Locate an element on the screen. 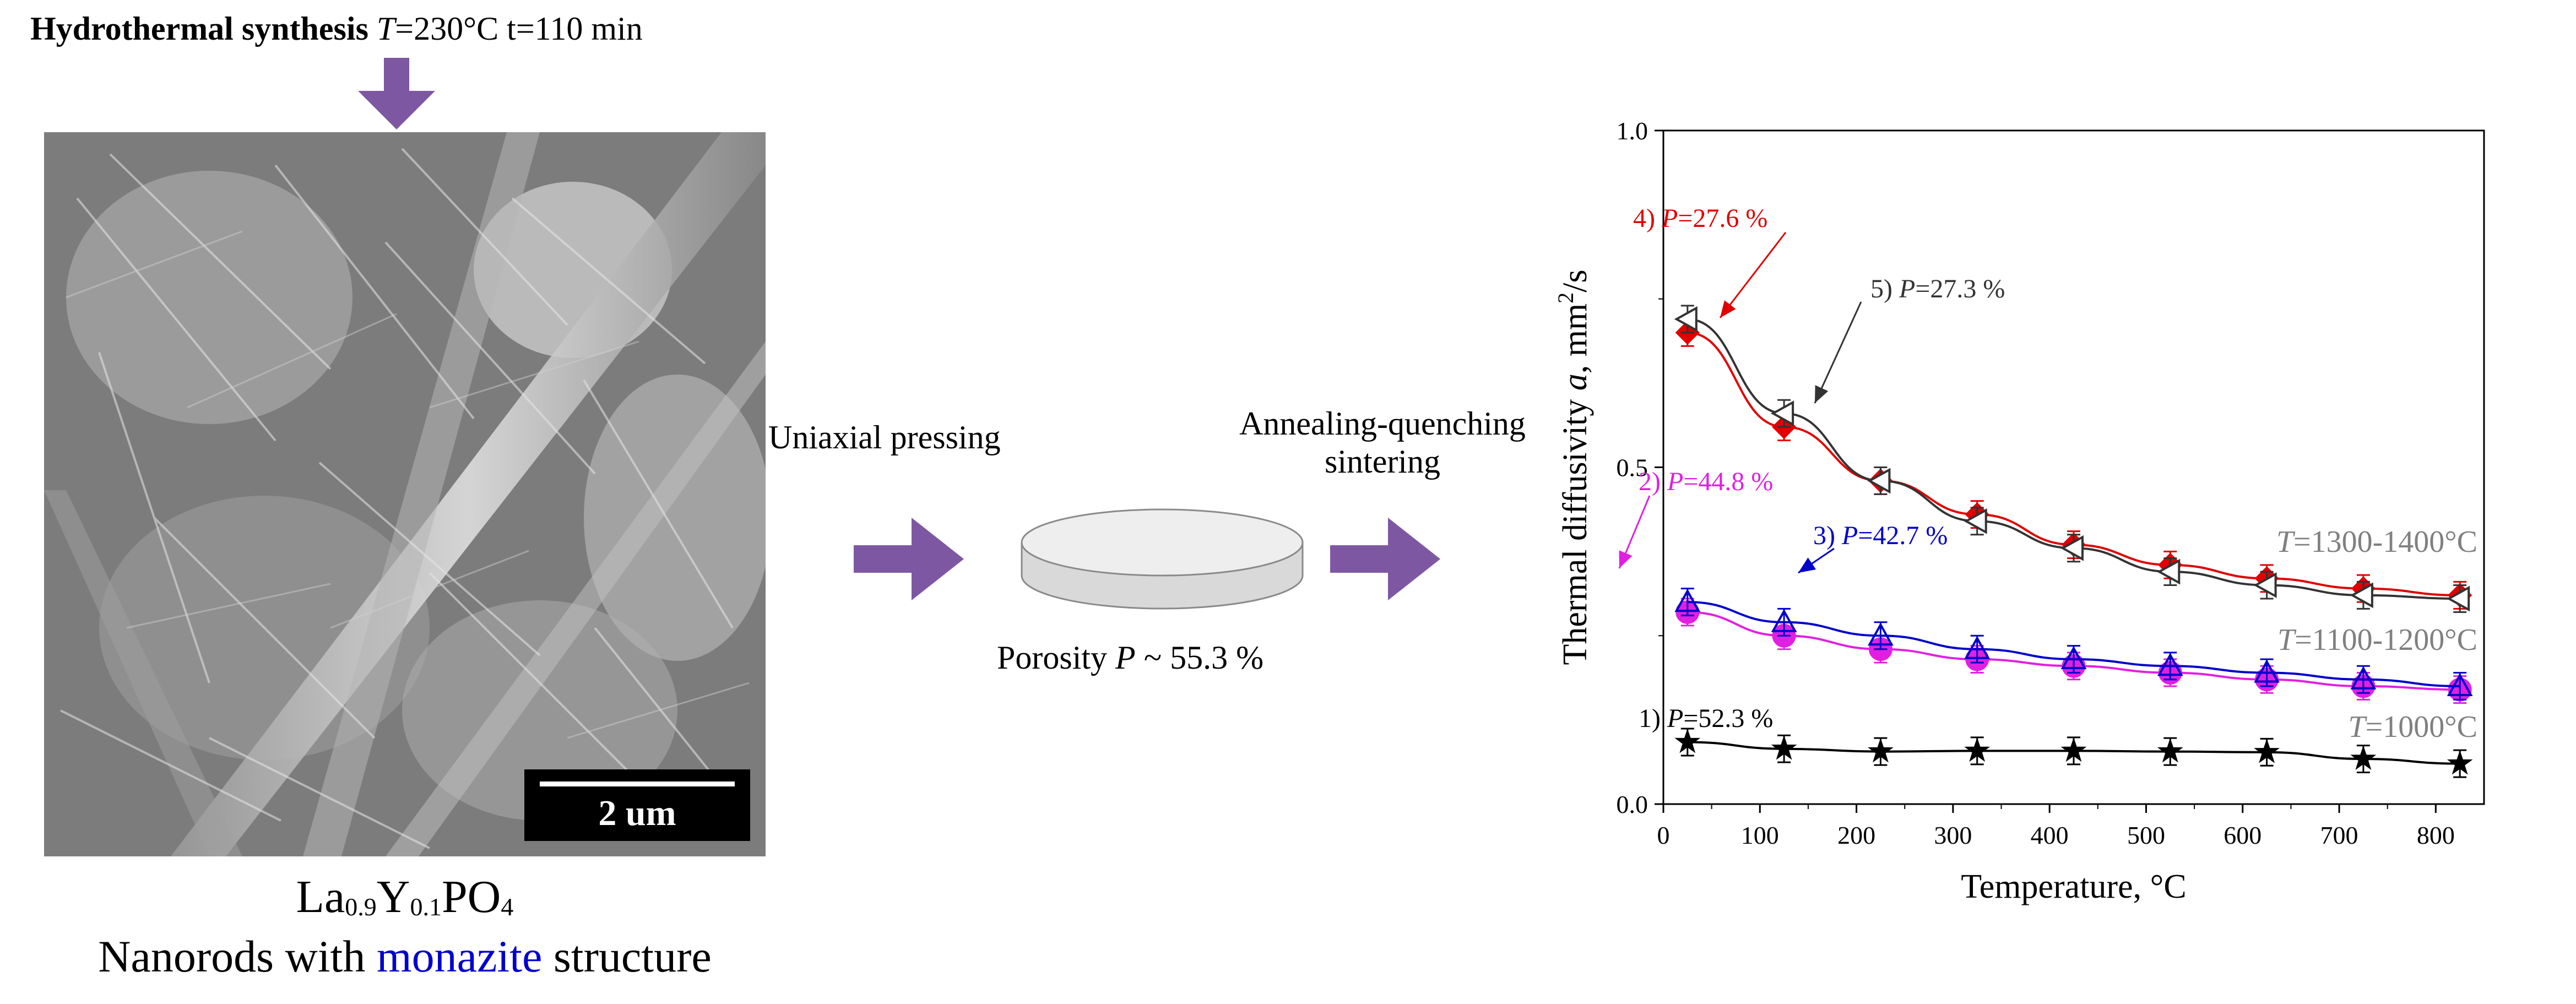 Image resolution: width=2576 pixels, height=1004 pixels. pressing-arrow-icon is located at coordinates (909, 559).